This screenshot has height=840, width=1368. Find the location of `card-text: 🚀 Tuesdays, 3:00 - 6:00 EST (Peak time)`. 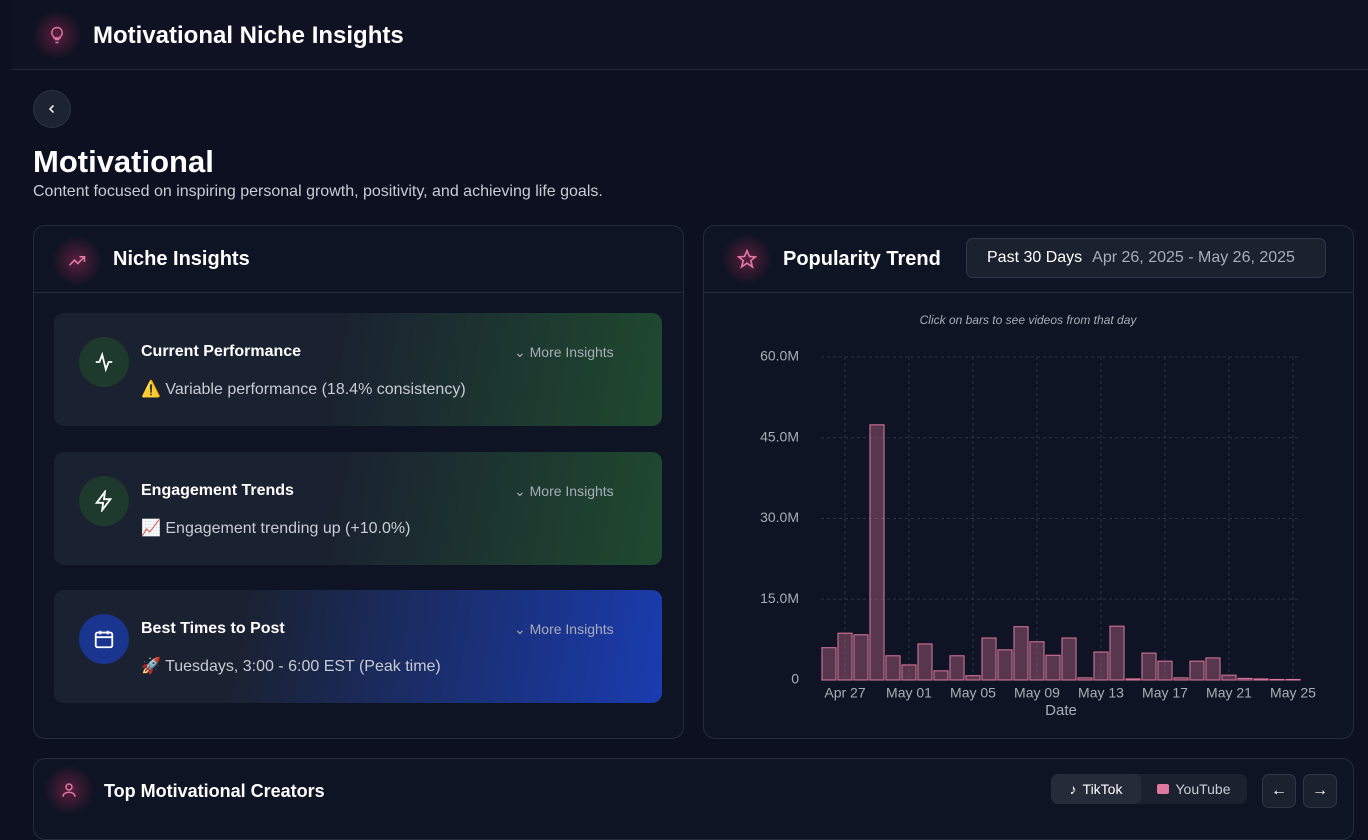

card-text: 🚀 Tuesdays, 3:00 - 6:00 EST (Peak time) is located at coordinates (291, 666).